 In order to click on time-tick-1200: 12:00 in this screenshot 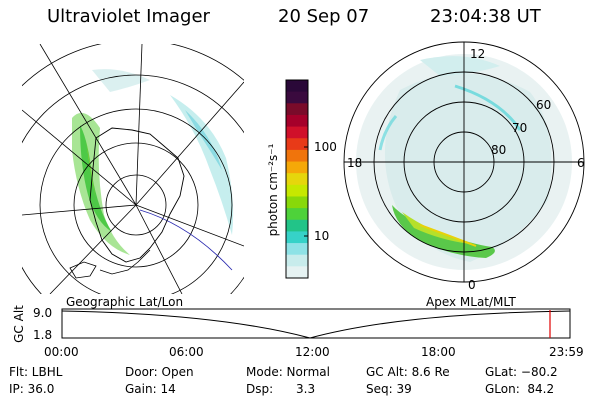, I will do `click(312, 352)`.